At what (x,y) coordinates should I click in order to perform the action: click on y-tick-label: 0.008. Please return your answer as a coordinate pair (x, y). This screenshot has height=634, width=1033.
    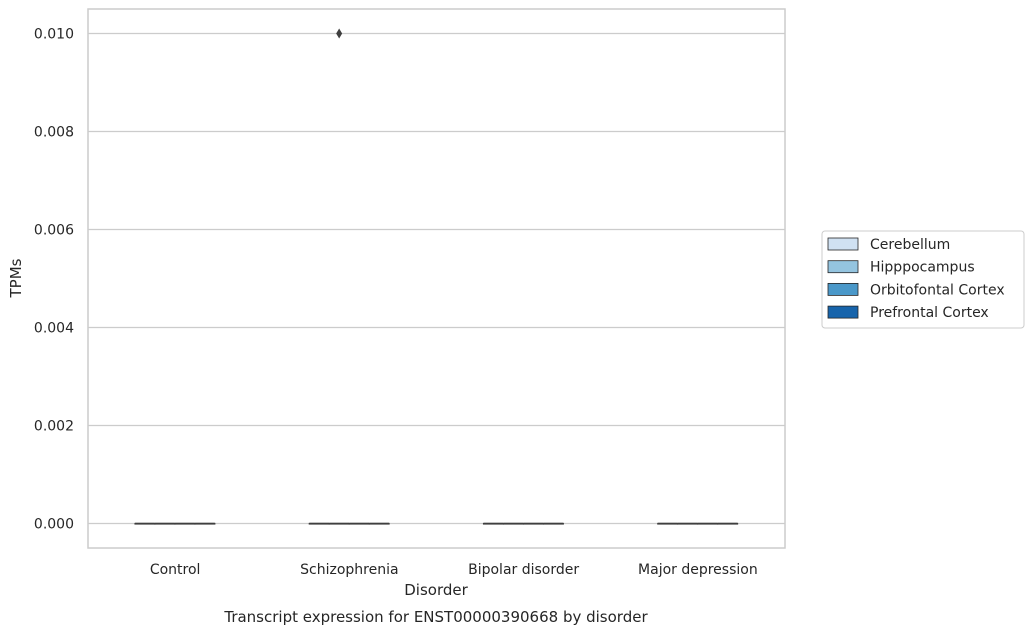
    Looking at the image, I should click on (54, 133).